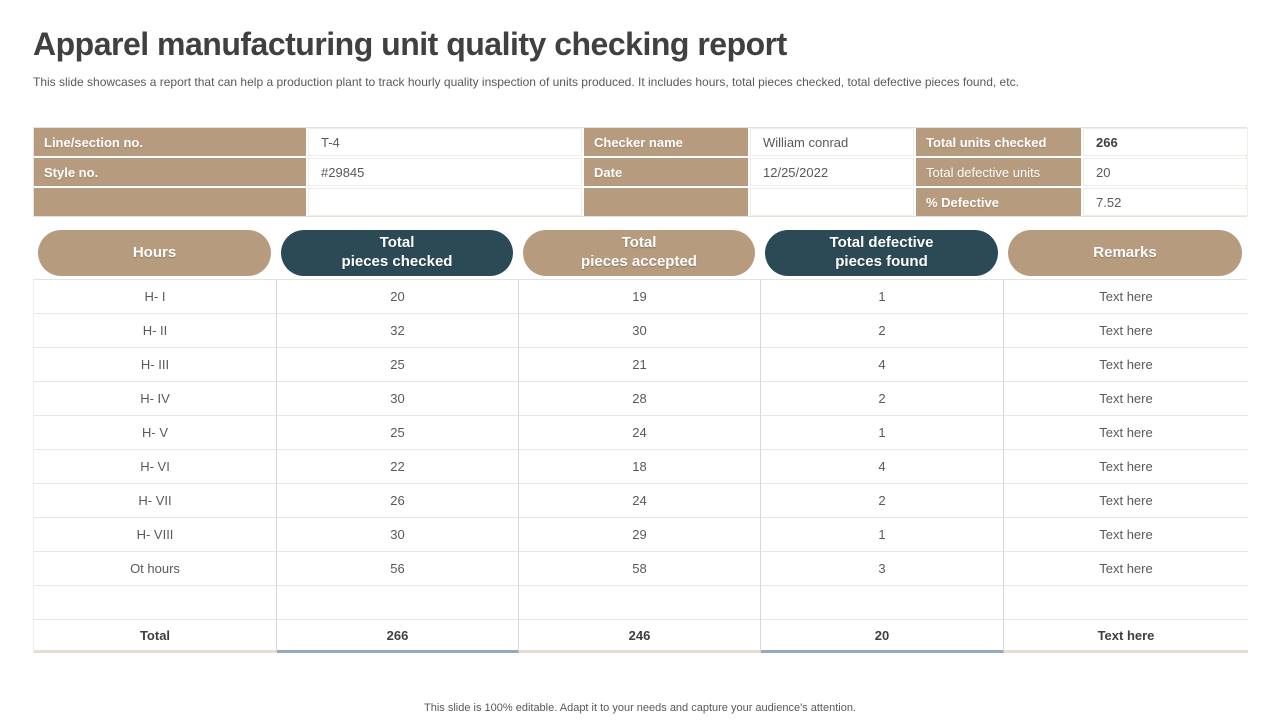 This screenshot has height=720, width=1280. I want to click on table-cell-hours: Ot hours, so click(155, 569).